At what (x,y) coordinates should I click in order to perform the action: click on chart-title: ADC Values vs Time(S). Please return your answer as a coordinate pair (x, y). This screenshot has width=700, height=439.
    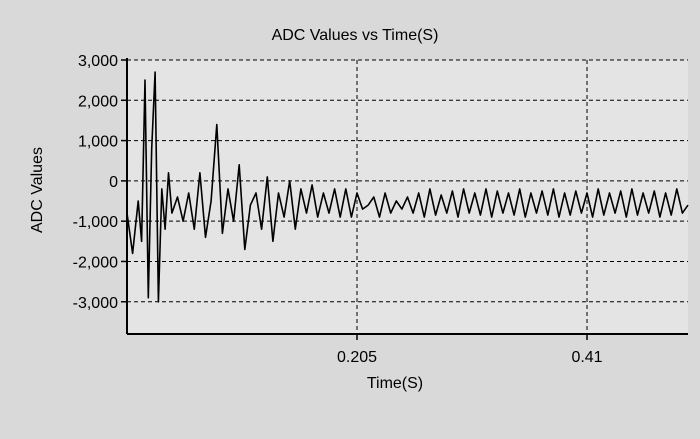
    Looking at the image, I should click on (355, 35).